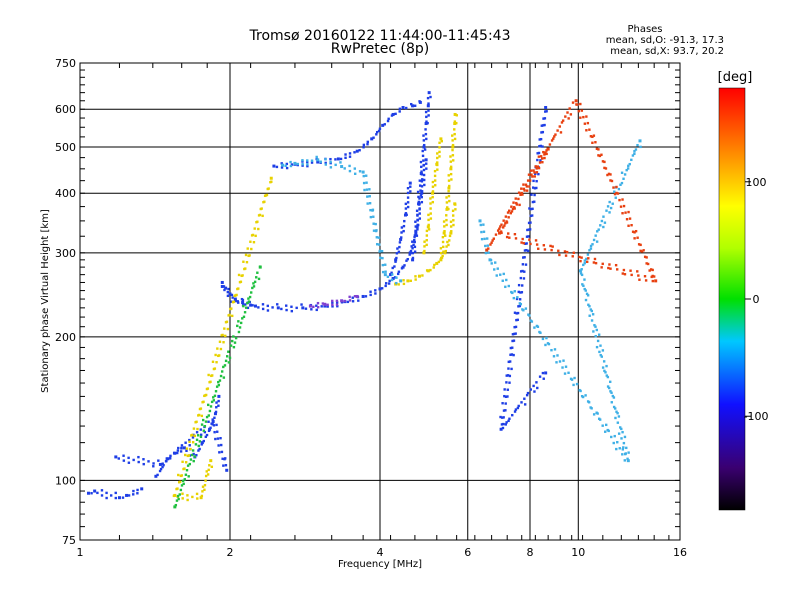  Describe the element at coordinates (45, 301) in the screenshot. I see `y-axis-label: Stationary phase Virtual Height [km]` at that location.